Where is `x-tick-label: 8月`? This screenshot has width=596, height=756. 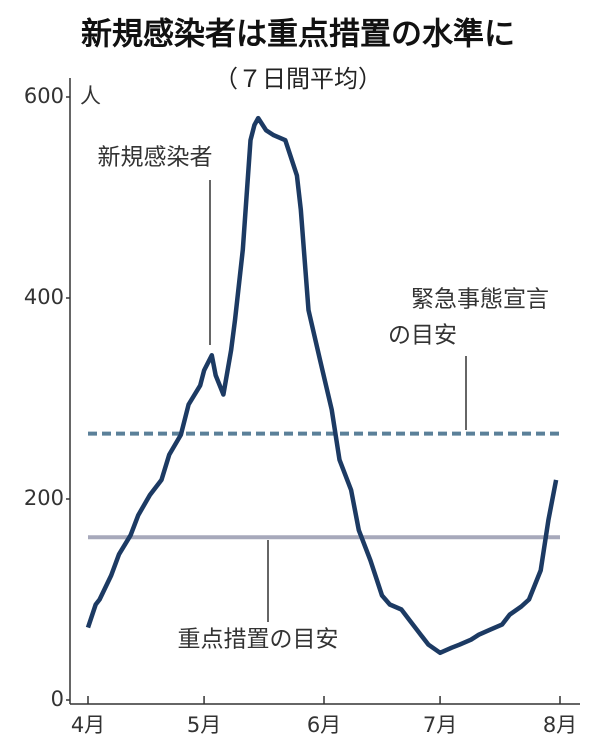
x-tick-label: 8月 is located at coordinates (560, 725).